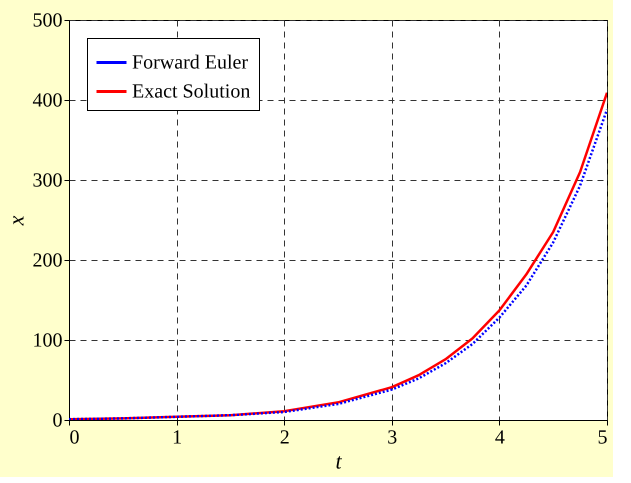  Describe the element at coordinates (191, 91) in the screenshot. I see `legend-label: Exact Solution` at that location.